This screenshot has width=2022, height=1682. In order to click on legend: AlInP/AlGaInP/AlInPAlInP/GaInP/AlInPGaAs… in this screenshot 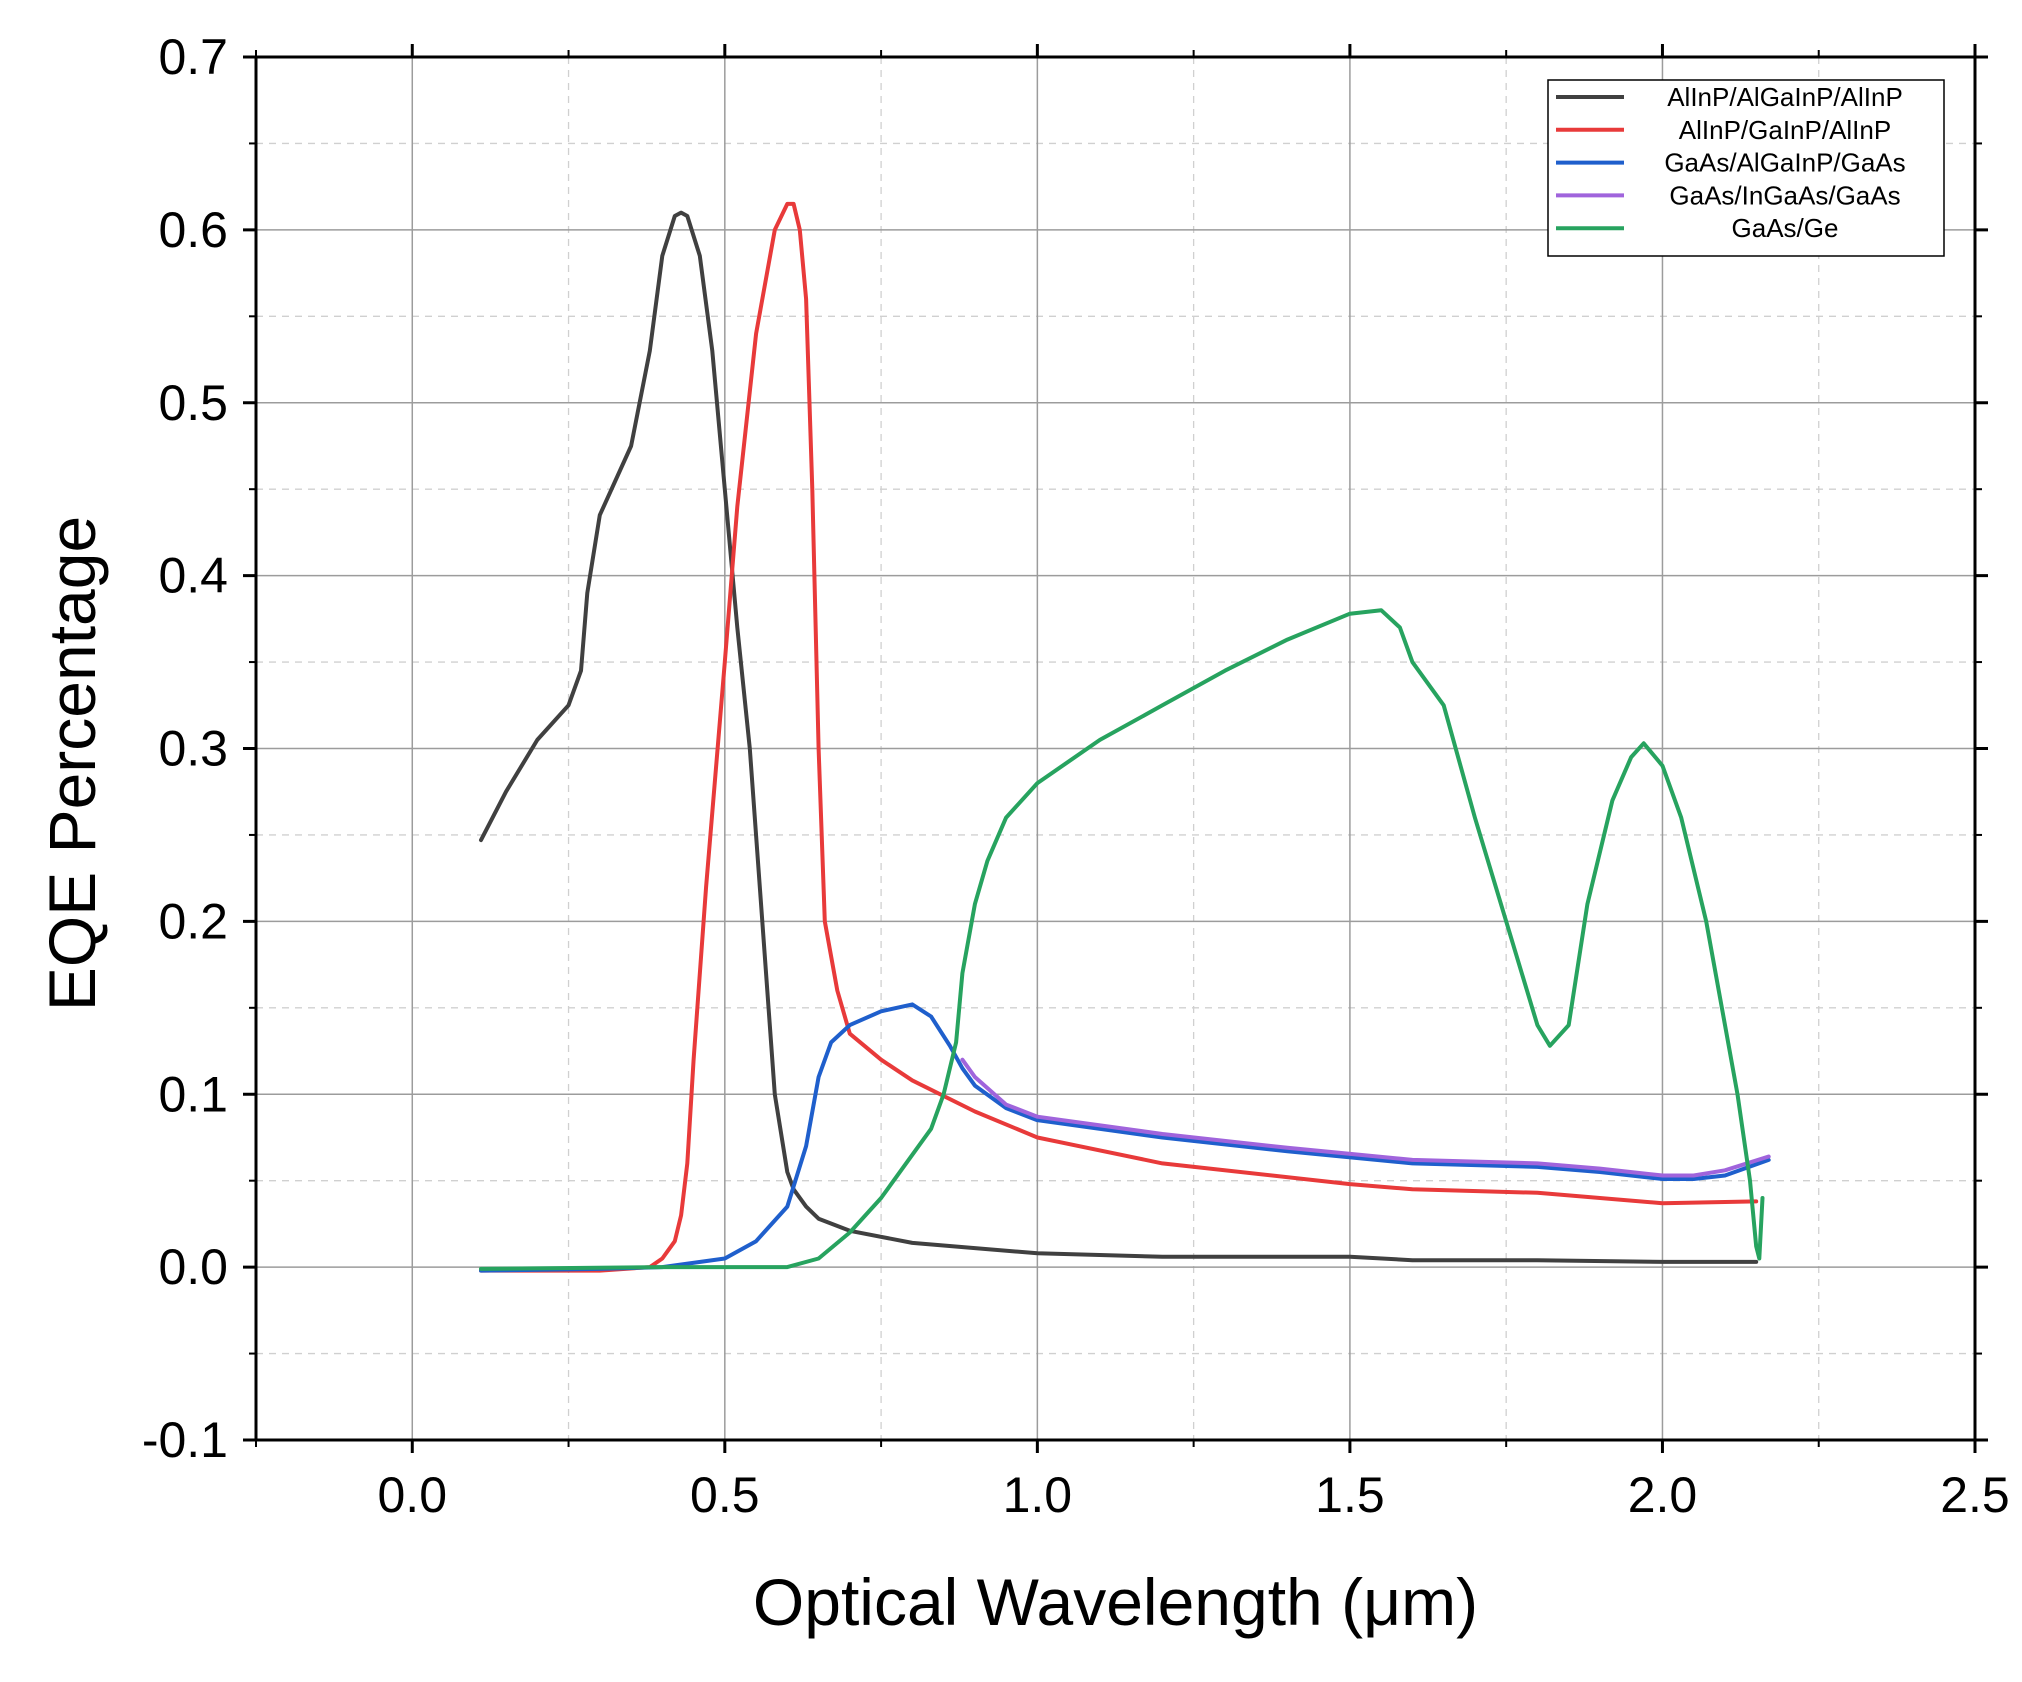, I will do `click(1746, 168)`.